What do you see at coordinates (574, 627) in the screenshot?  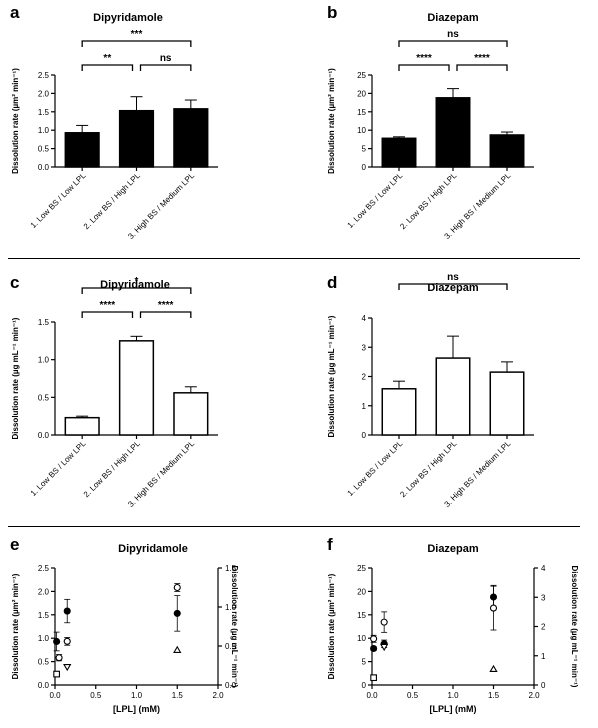 I see `y2-axis-label-f: Dissolution rate (µg mL⁻¹ min⁻¹)` at bounding box center [574, 627].